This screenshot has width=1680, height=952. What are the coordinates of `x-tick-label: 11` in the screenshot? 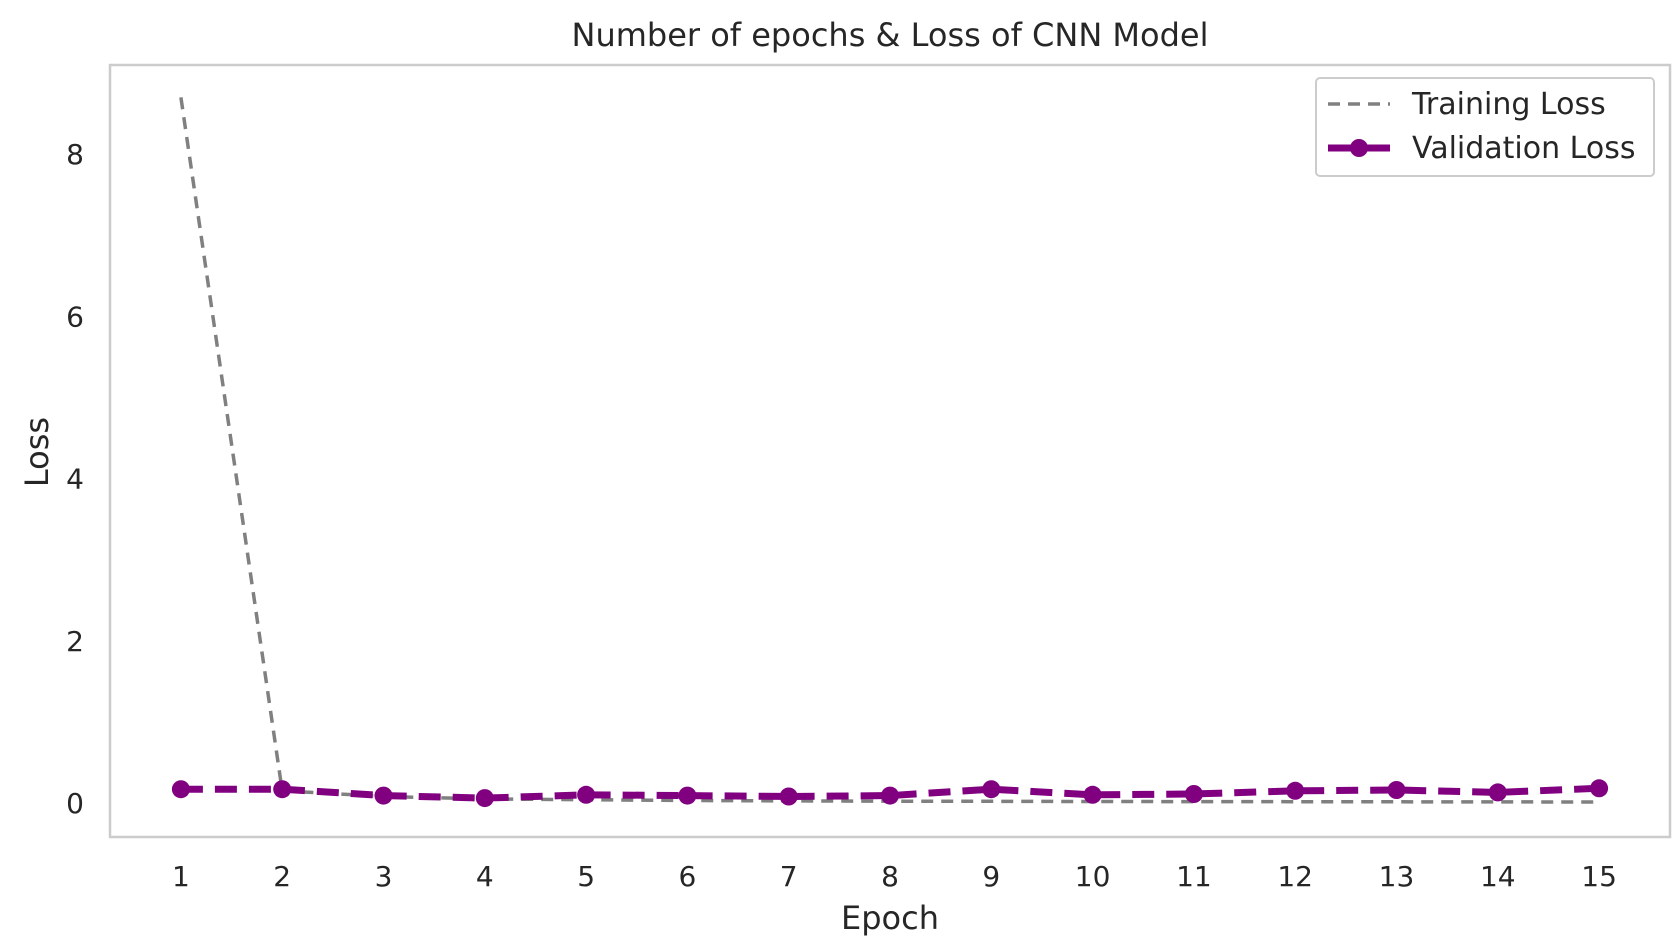 It's located at (1194, 876).